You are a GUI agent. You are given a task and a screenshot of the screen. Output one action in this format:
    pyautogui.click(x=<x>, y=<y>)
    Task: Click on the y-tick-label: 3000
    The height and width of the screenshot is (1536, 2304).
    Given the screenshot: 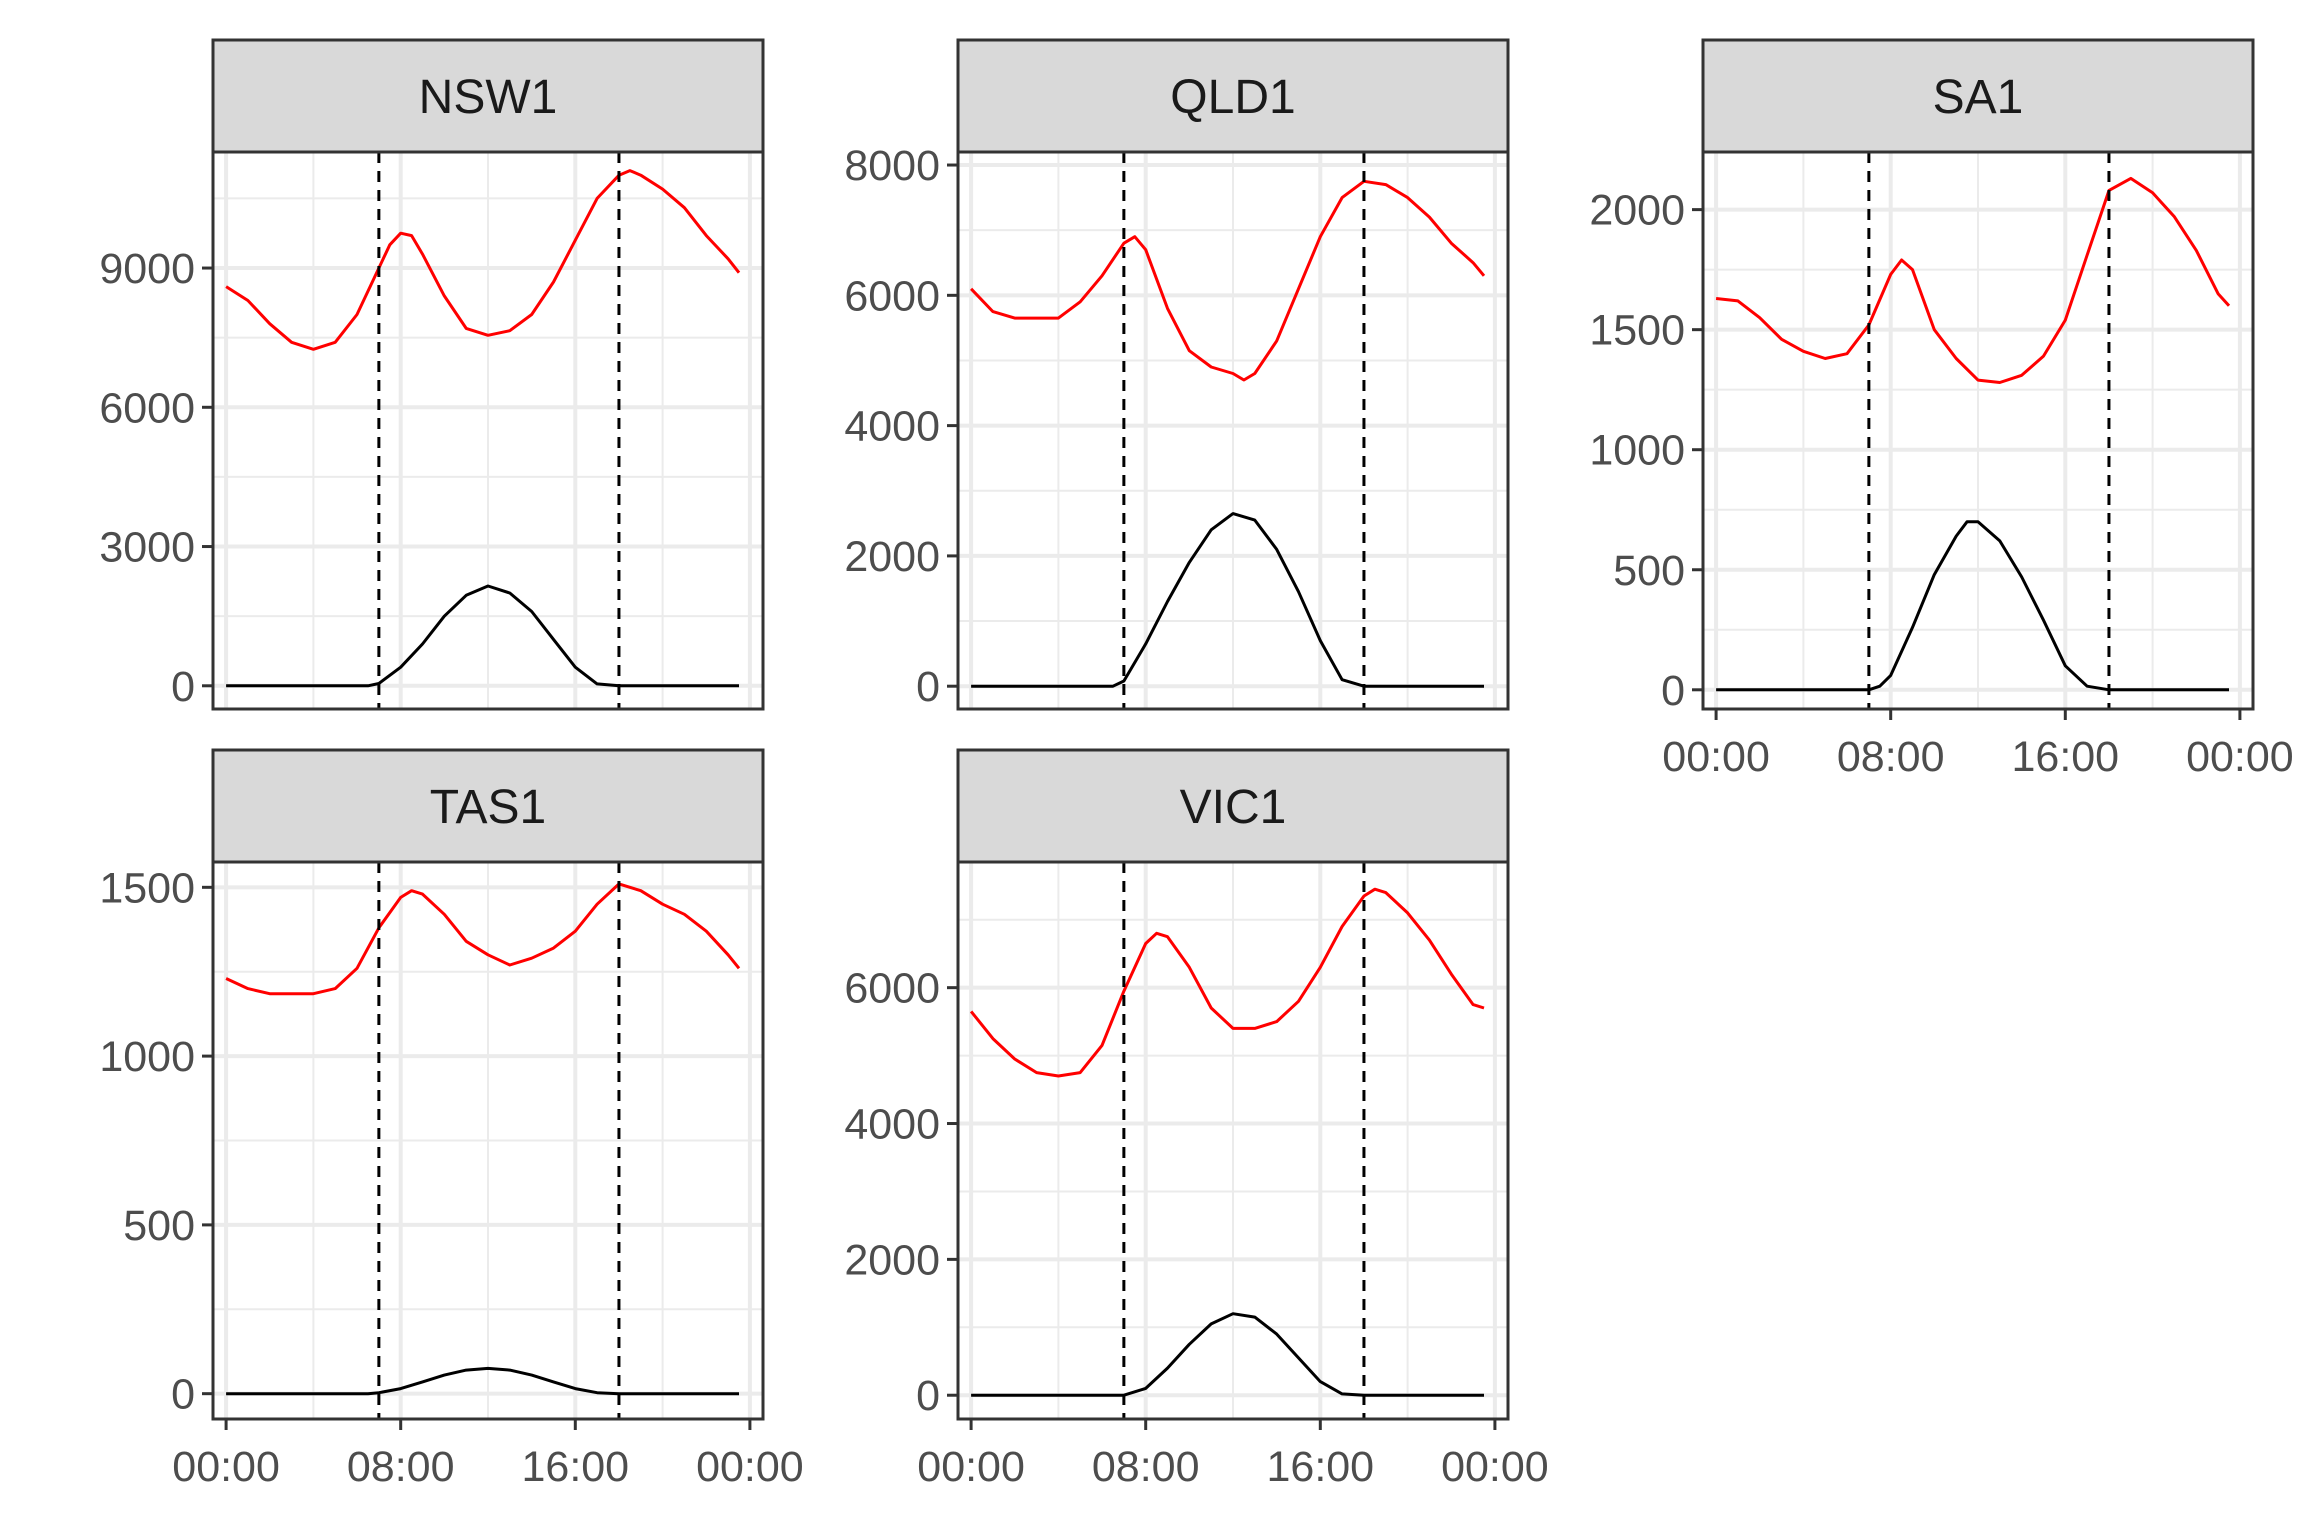 What is the action you would take?
    pyautogui.click(x=147, y=548)
    